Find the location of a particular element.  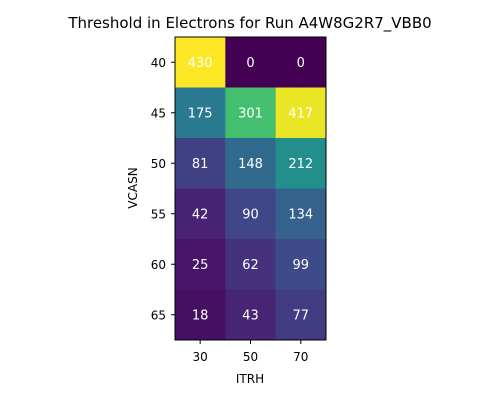

cell-value-label: 212 is located at coordinates (300, 164).